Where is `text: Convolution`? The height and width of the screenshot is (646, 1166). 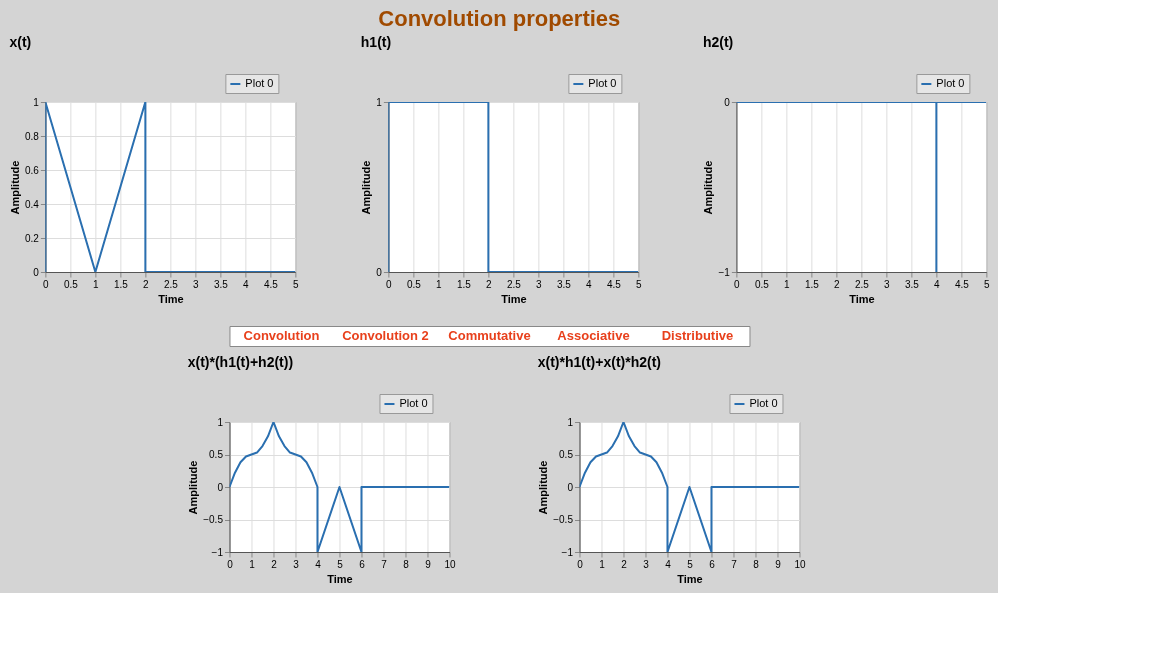 text: Convolution is located at coordinates (281, 335).